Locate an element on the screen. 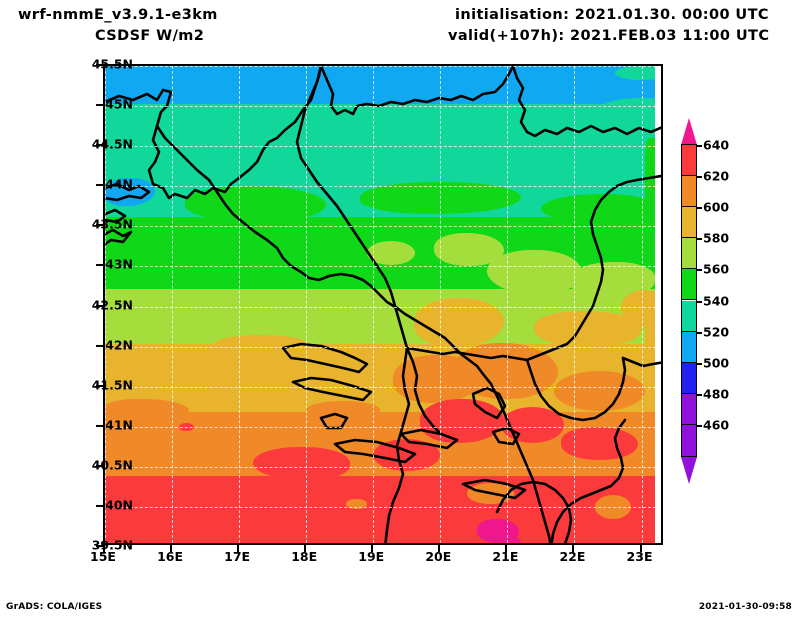  x-axis-tick-label: 16E is located at coordinates (170, 556).